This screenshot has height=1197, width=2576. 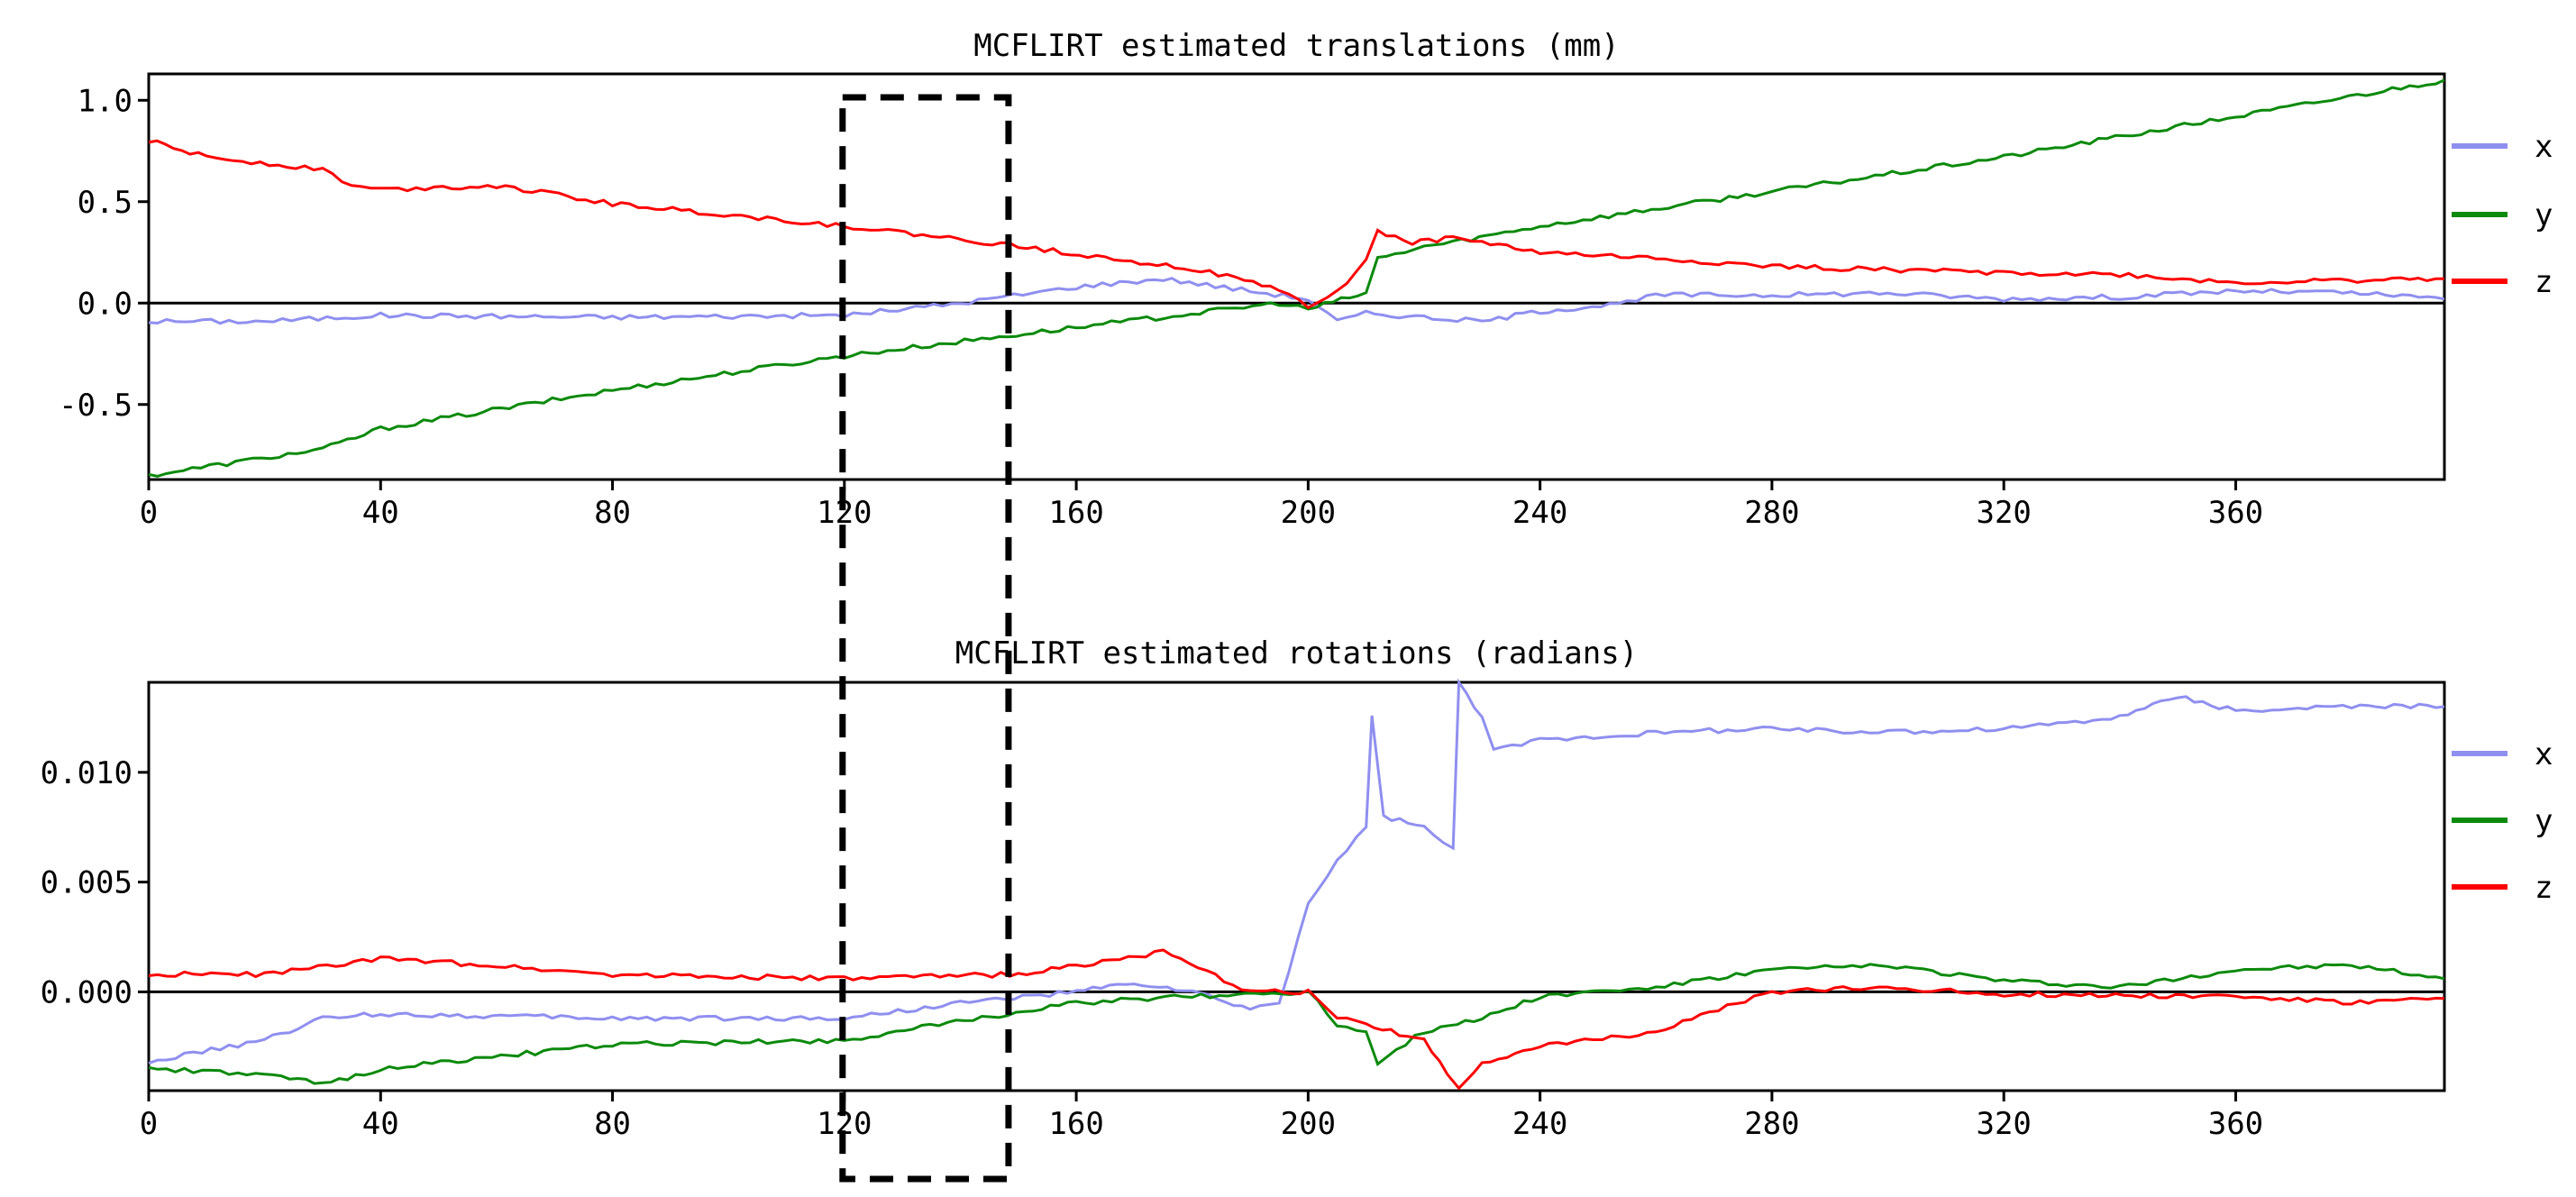 I want to click on chart-title: MCFLIRT estimated translations (mm), so click(x=1296, y=46).